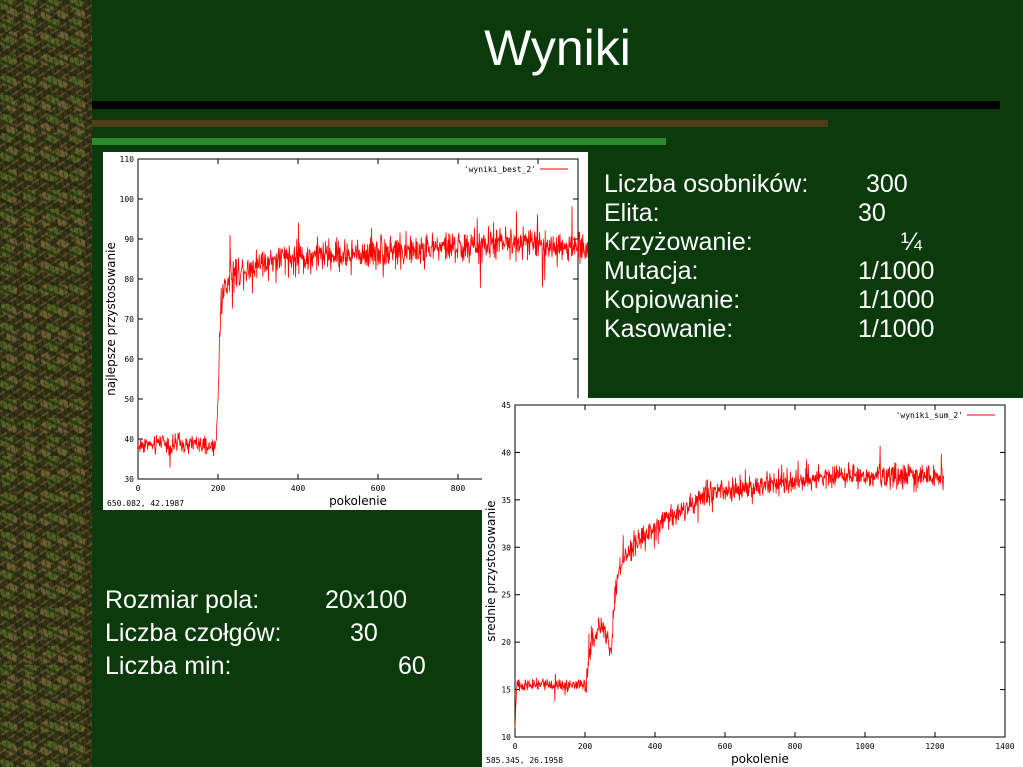 Image resolution: width=1023 pixels, height=767 pixels. What do you see at coordinates (1004, 746) in the screenshot?
I see `x-tick-label: 1400` at bounding box center [1004, 746].